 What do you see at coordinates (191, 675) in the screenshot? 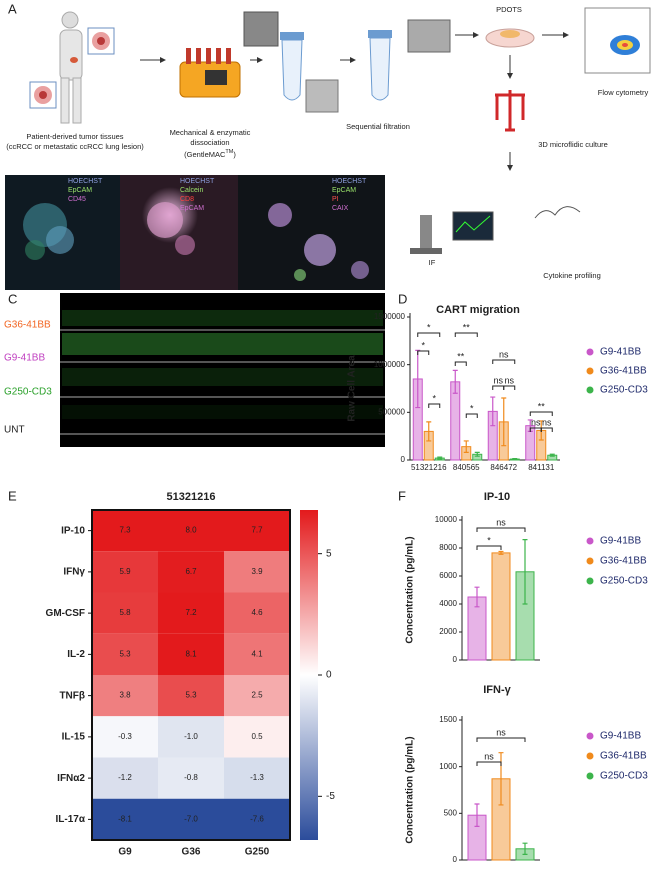
I see `heatmap-frame` at bounding box center [191, 675].